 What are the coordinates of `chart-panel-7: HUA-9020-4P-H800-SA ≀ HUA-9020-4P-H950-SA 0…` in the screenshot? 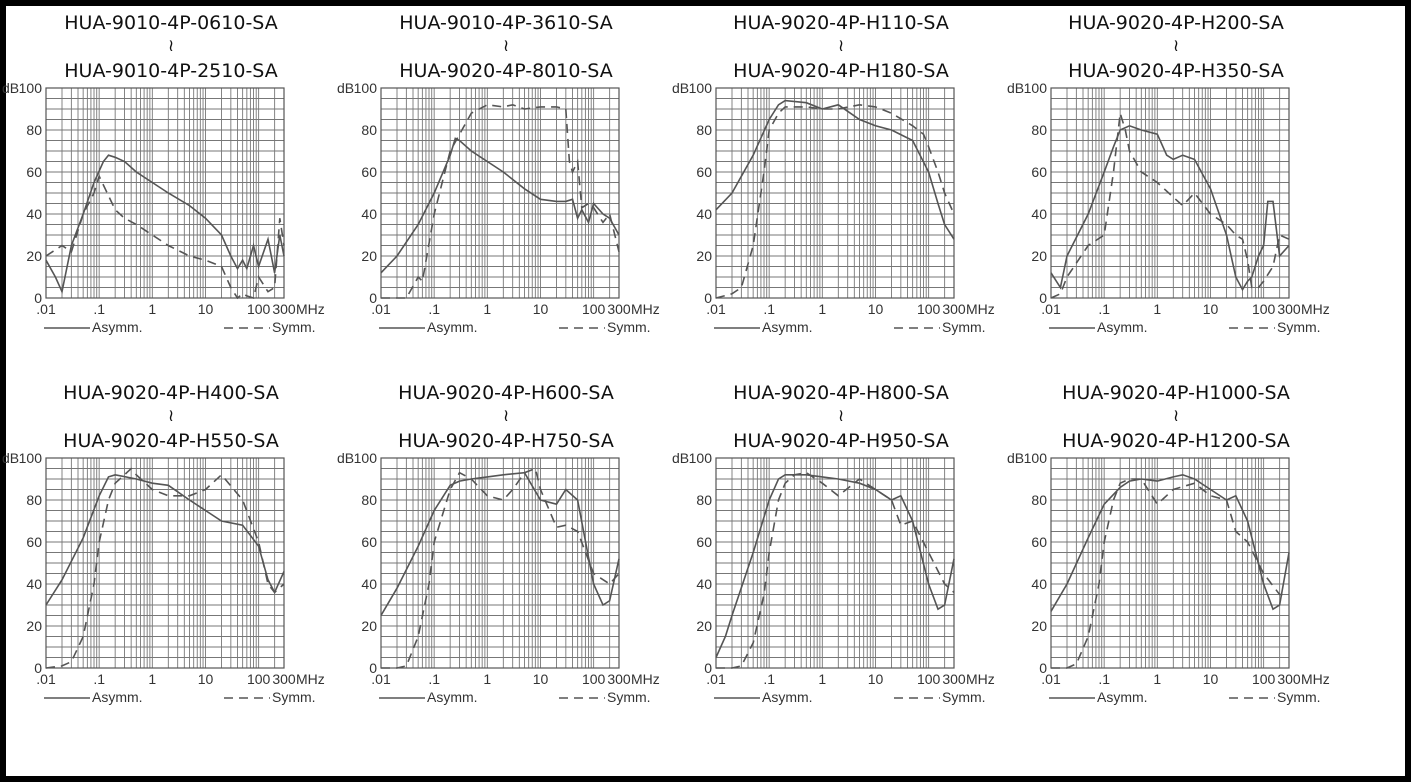 It's located at (839, 556).